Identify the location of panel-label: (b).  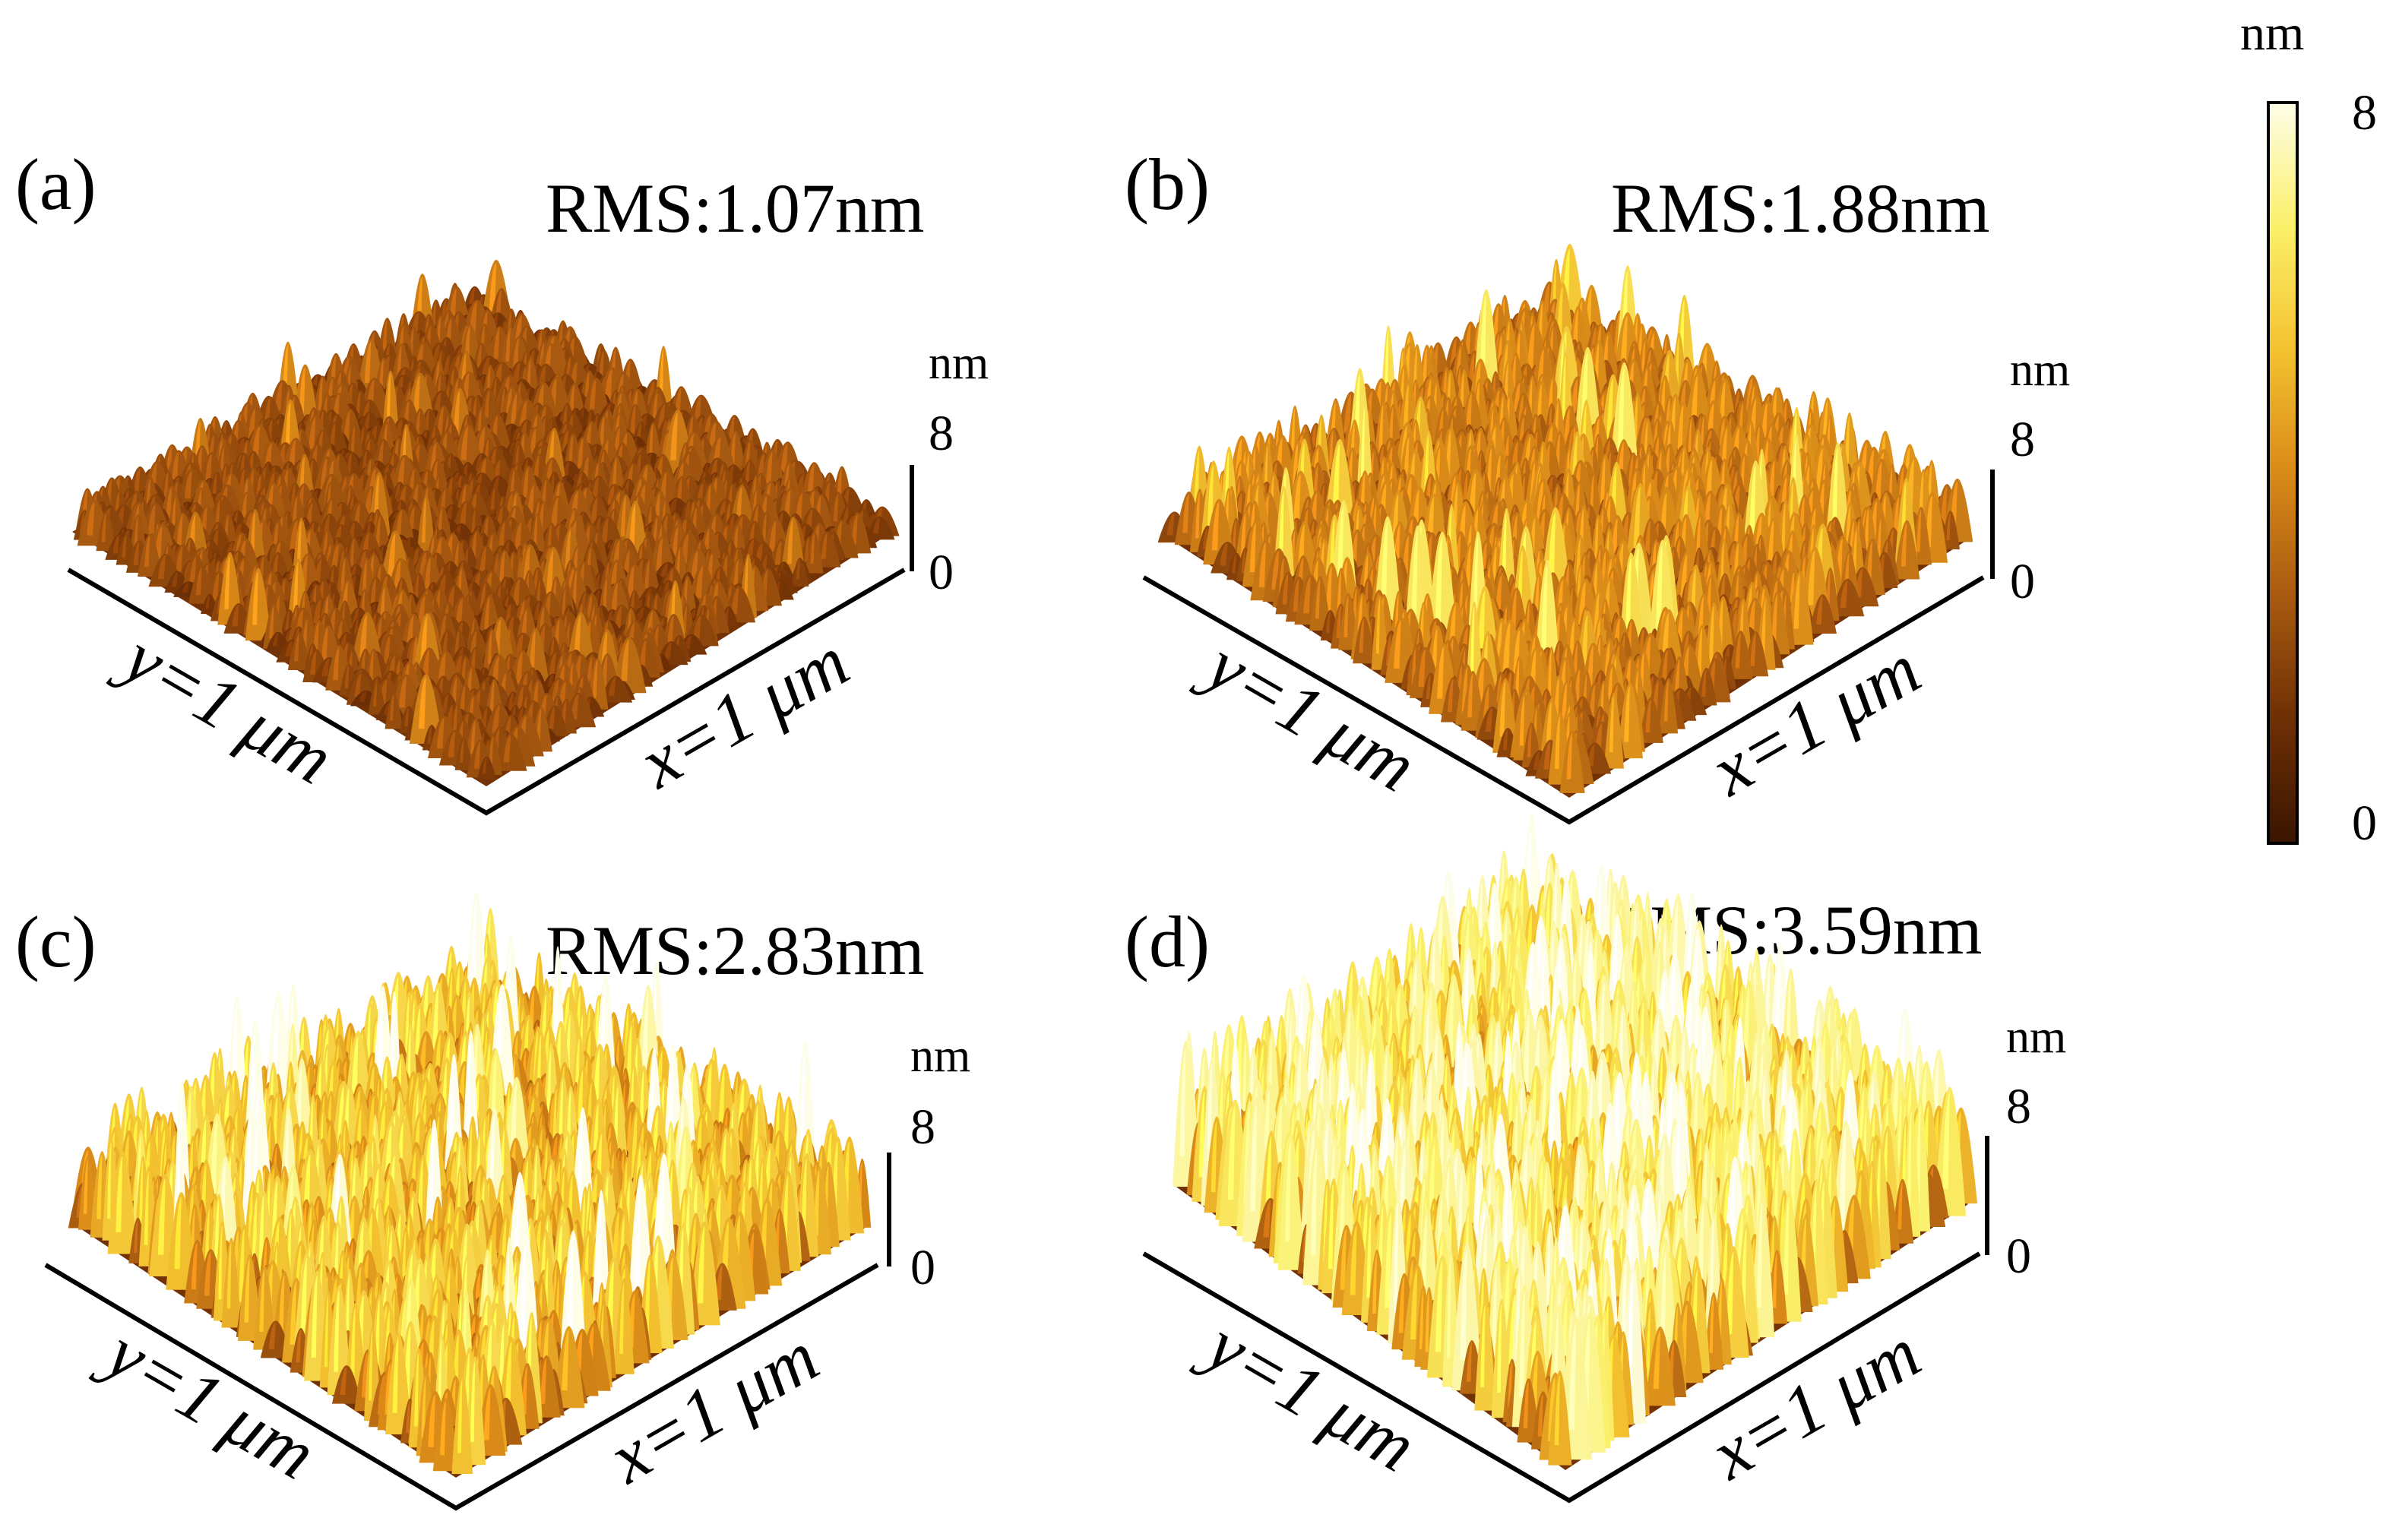
(1167, 184).